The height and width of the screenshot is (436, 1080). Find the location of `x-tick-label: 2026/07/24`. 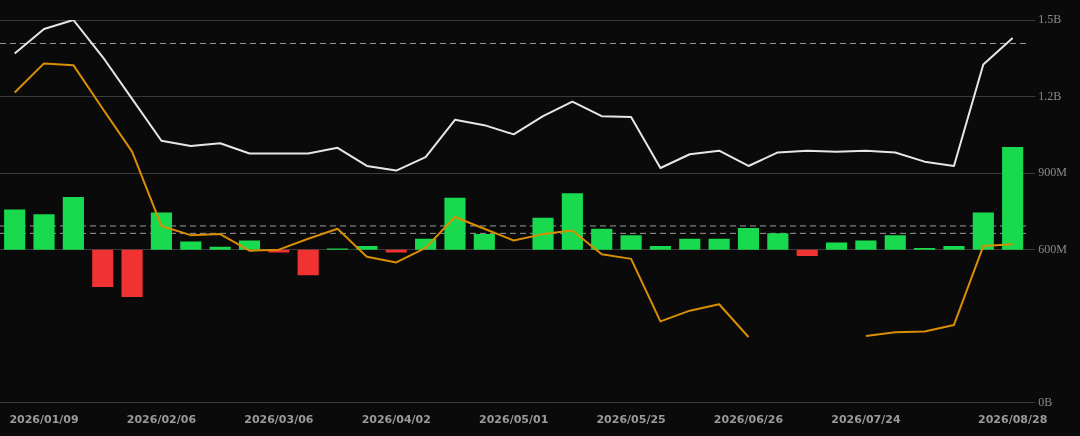

x-tick-label: 2026/07/24 is located at coordinates (866, 420).